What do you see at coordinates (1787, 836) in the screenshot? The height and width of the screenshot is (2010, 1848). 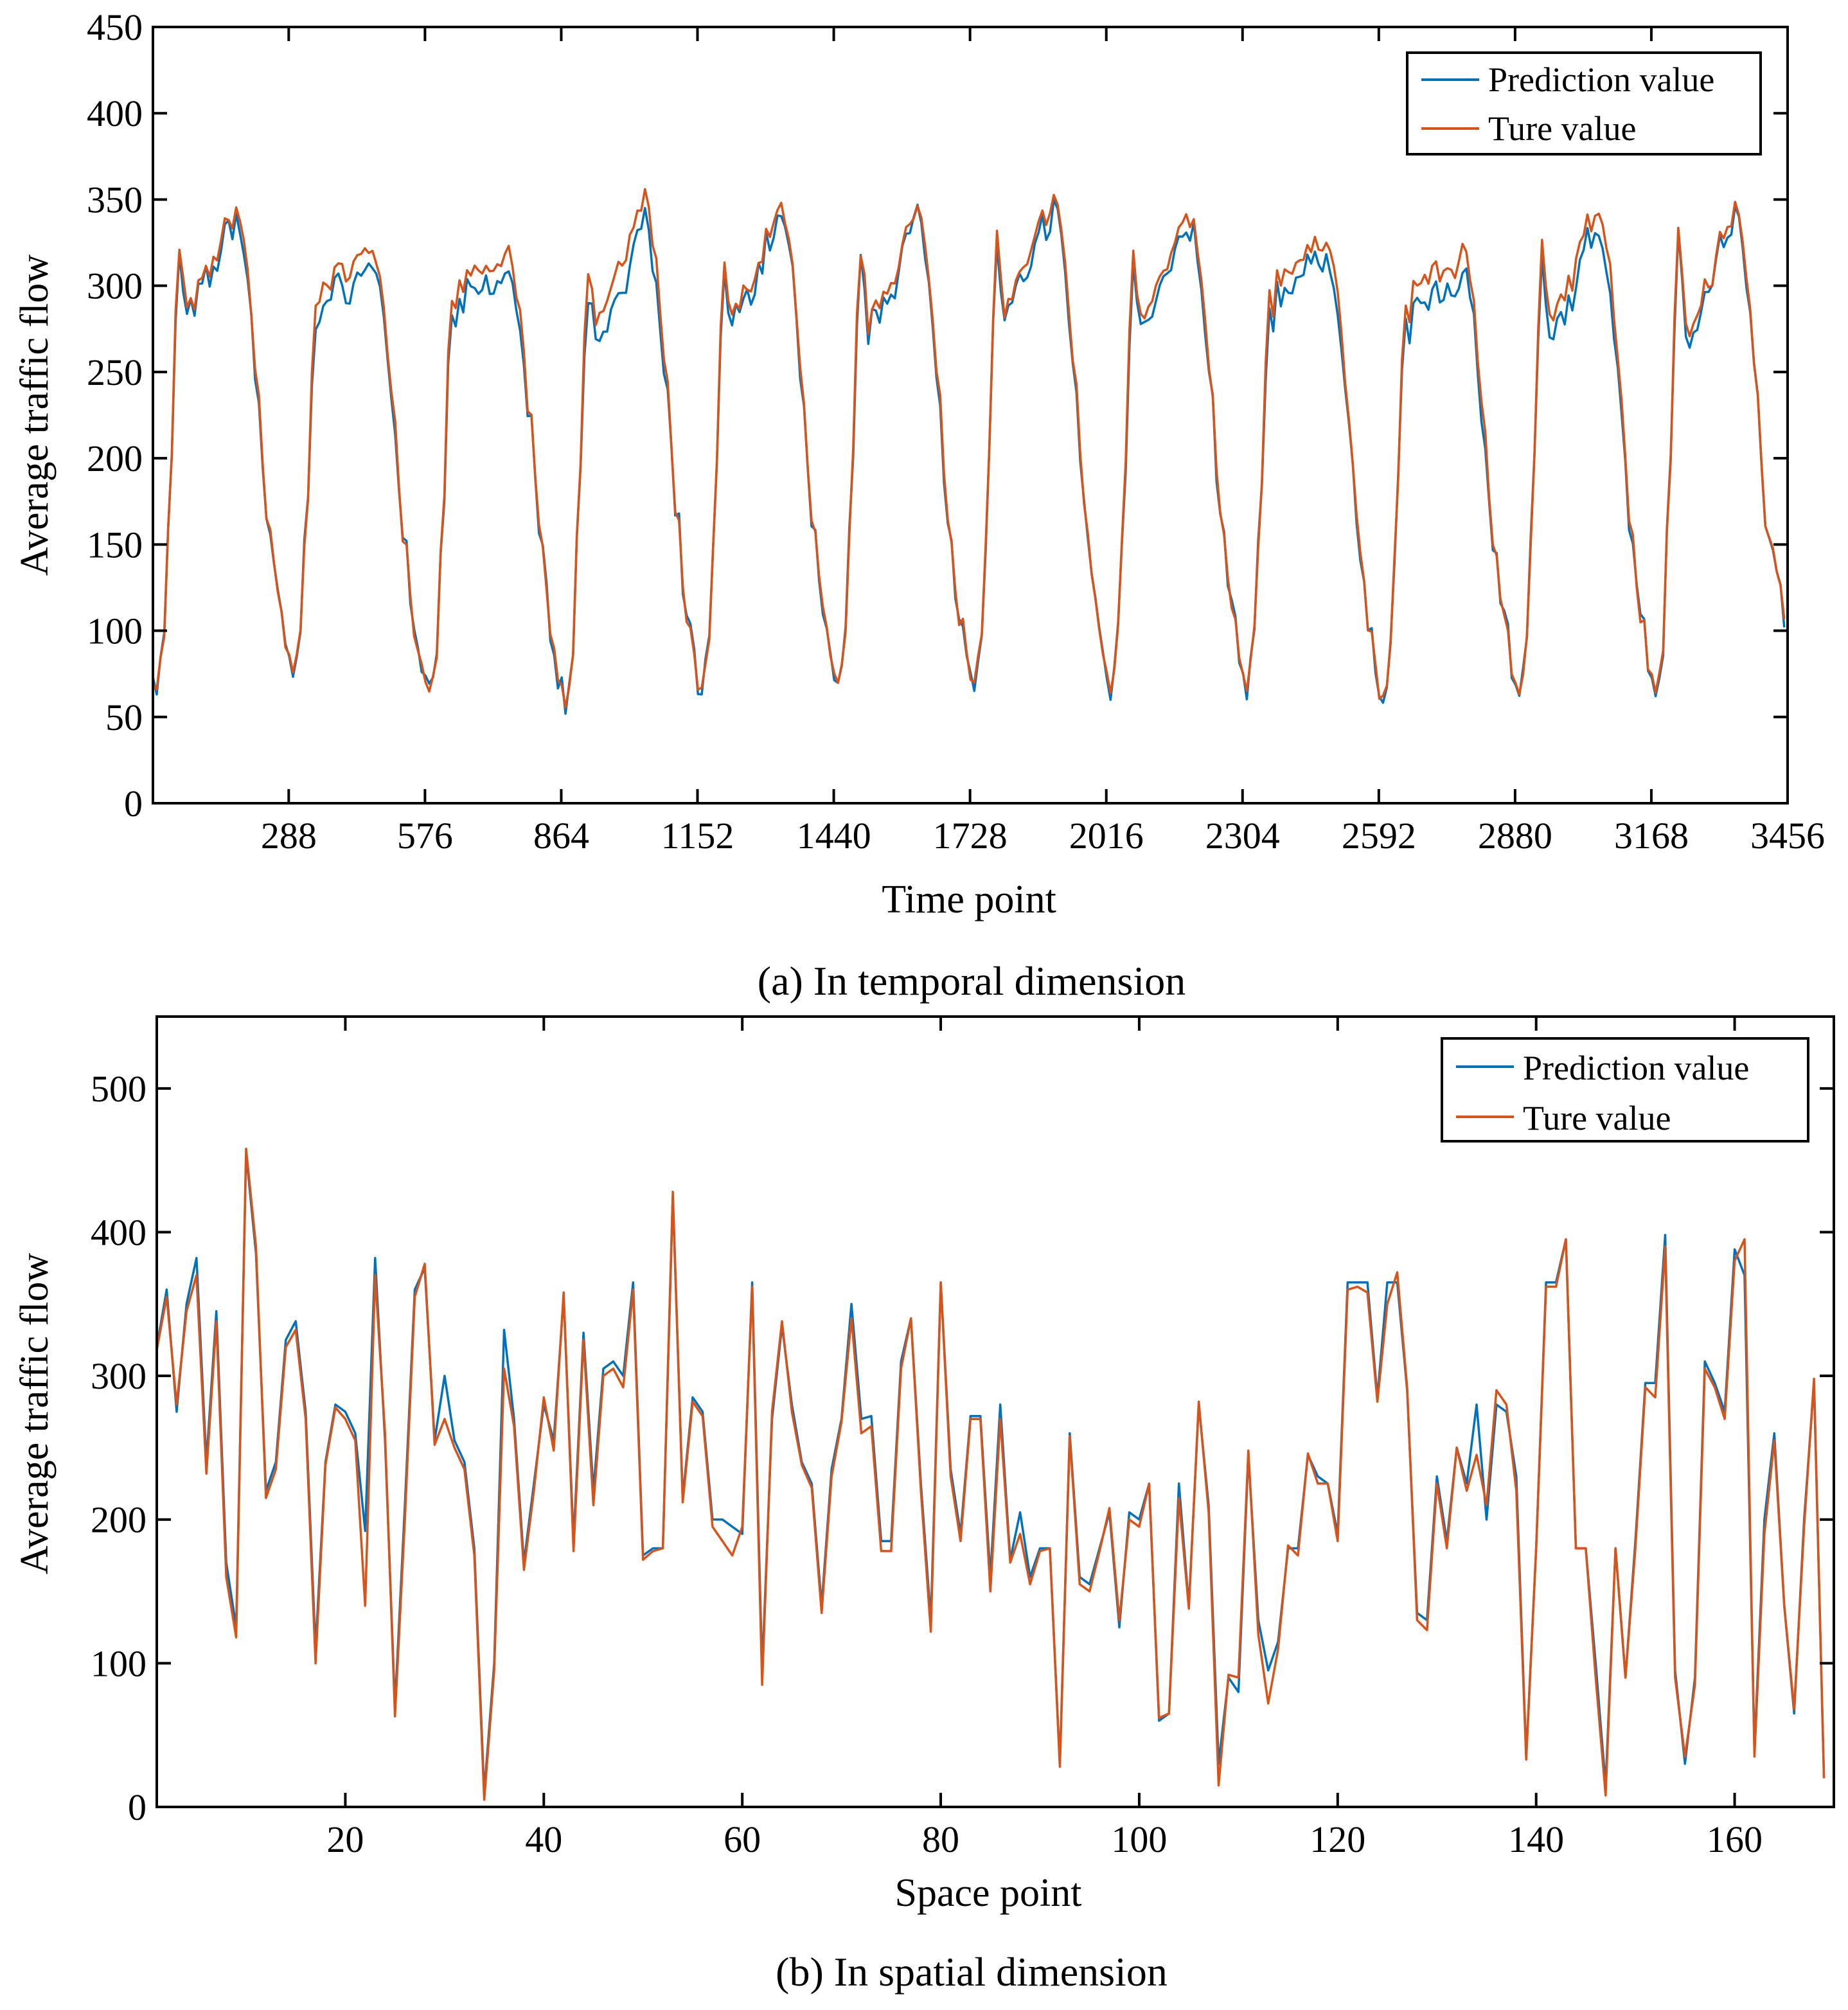 I see `temporal-x-tick-label: 3456` at bounding box center [1787, 836].